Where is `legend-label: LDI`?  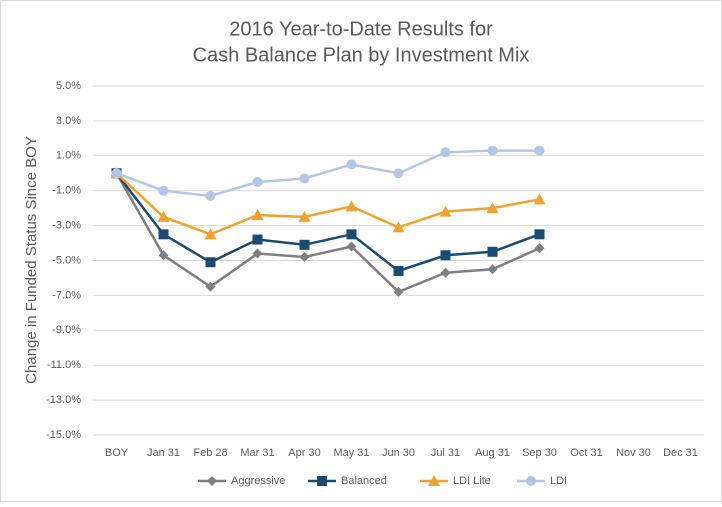 legend-label: LDI is located at coordinates (558, 481).